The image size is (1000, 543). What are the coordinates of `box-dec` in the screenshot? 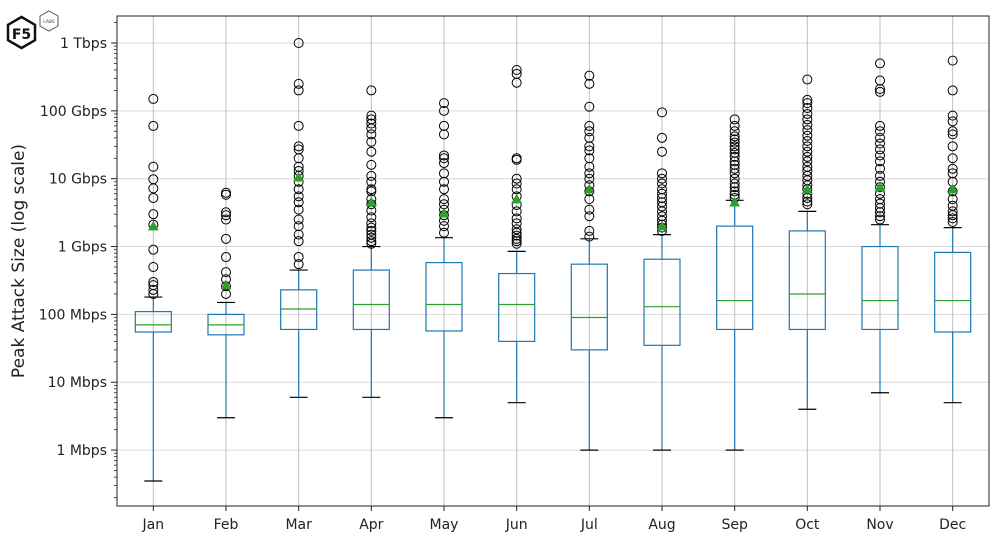 It's located at (953, 229).